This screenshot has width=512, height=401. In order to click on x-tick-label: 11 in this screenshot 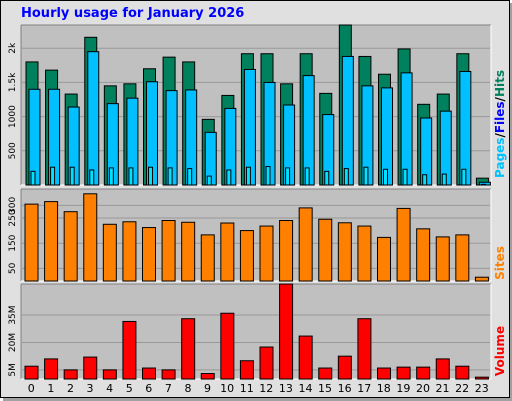, I will do `click(247, 388)`.